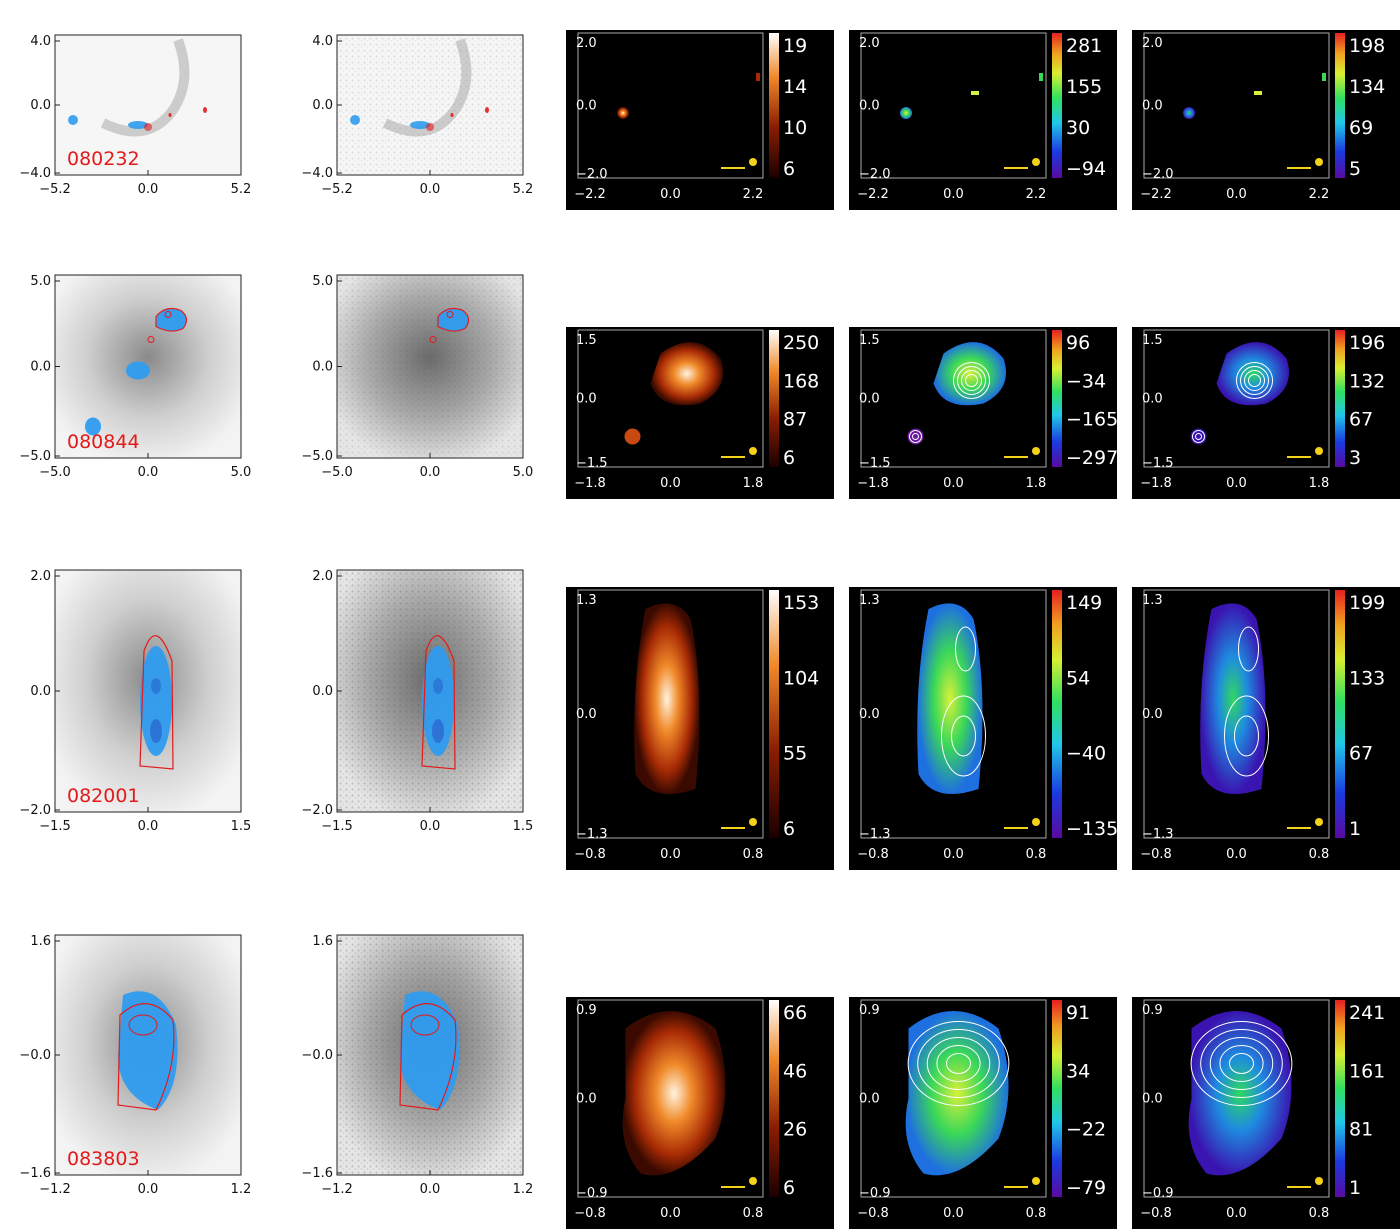 Image resolution: width=1400 pixels, height=1231 pixels. I want to click on dispersion-map-panel: −0.8 0.0 0.8 1.3 0.0 −1.3 199 133 67 1, so click(1266, 728).